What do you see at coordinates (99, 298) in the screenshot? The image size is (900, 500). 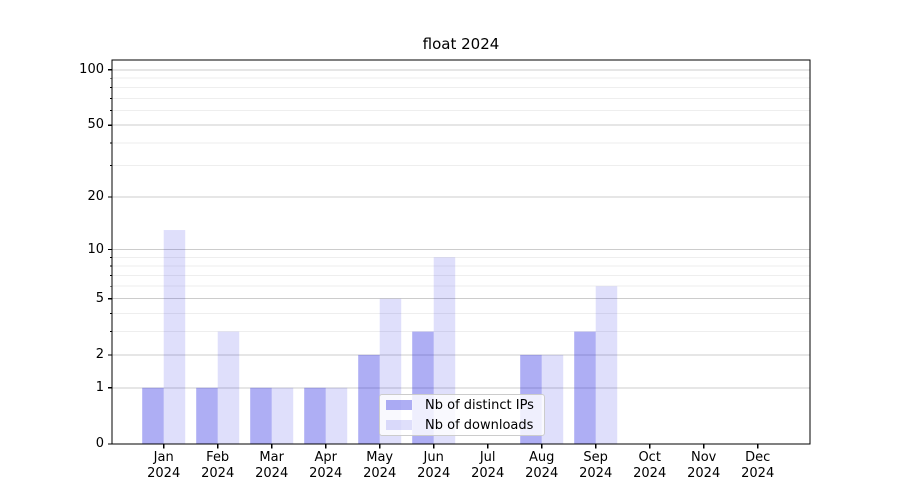 I see `y-tick-label-5: 5` at bounding box center [99, 298].